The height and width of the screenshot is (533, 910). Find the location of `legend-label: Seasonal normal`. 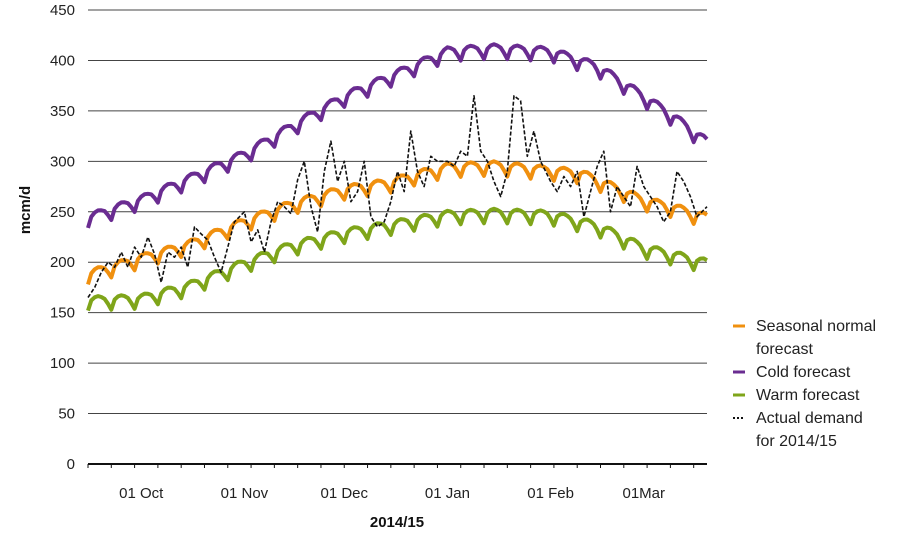

legend-label: Seasonal normal is located at coordinates (816, 326).